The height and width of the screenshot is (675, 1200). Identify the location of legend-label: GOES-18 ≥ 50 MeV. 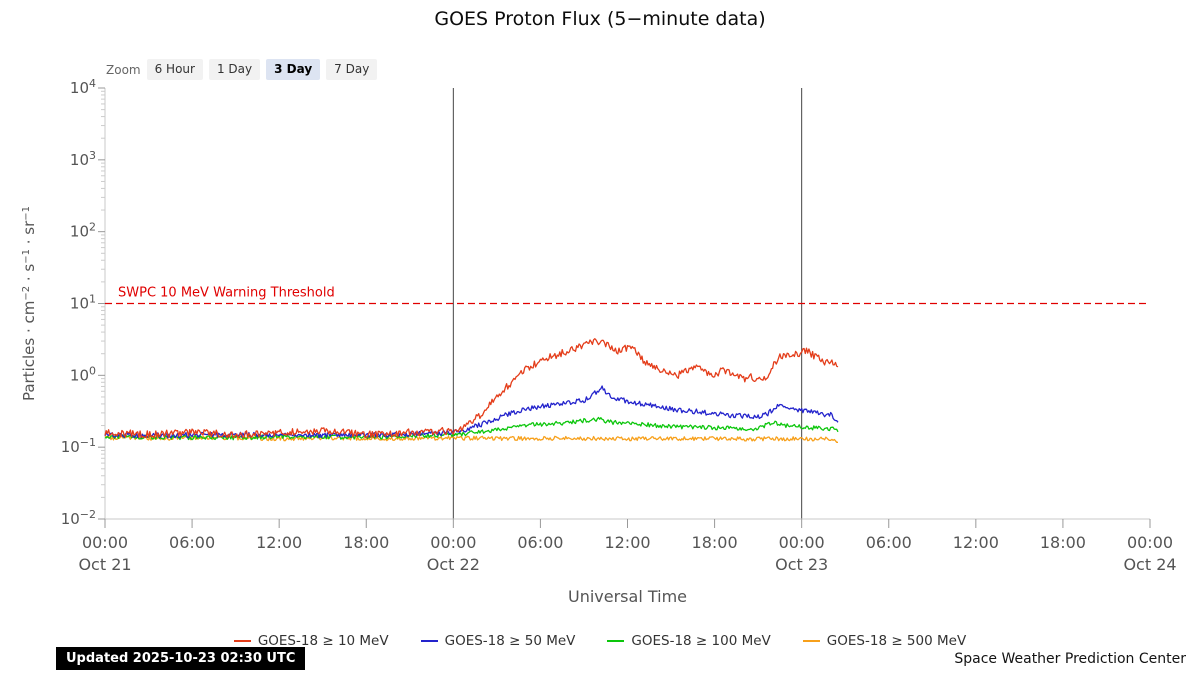
(510, 641).